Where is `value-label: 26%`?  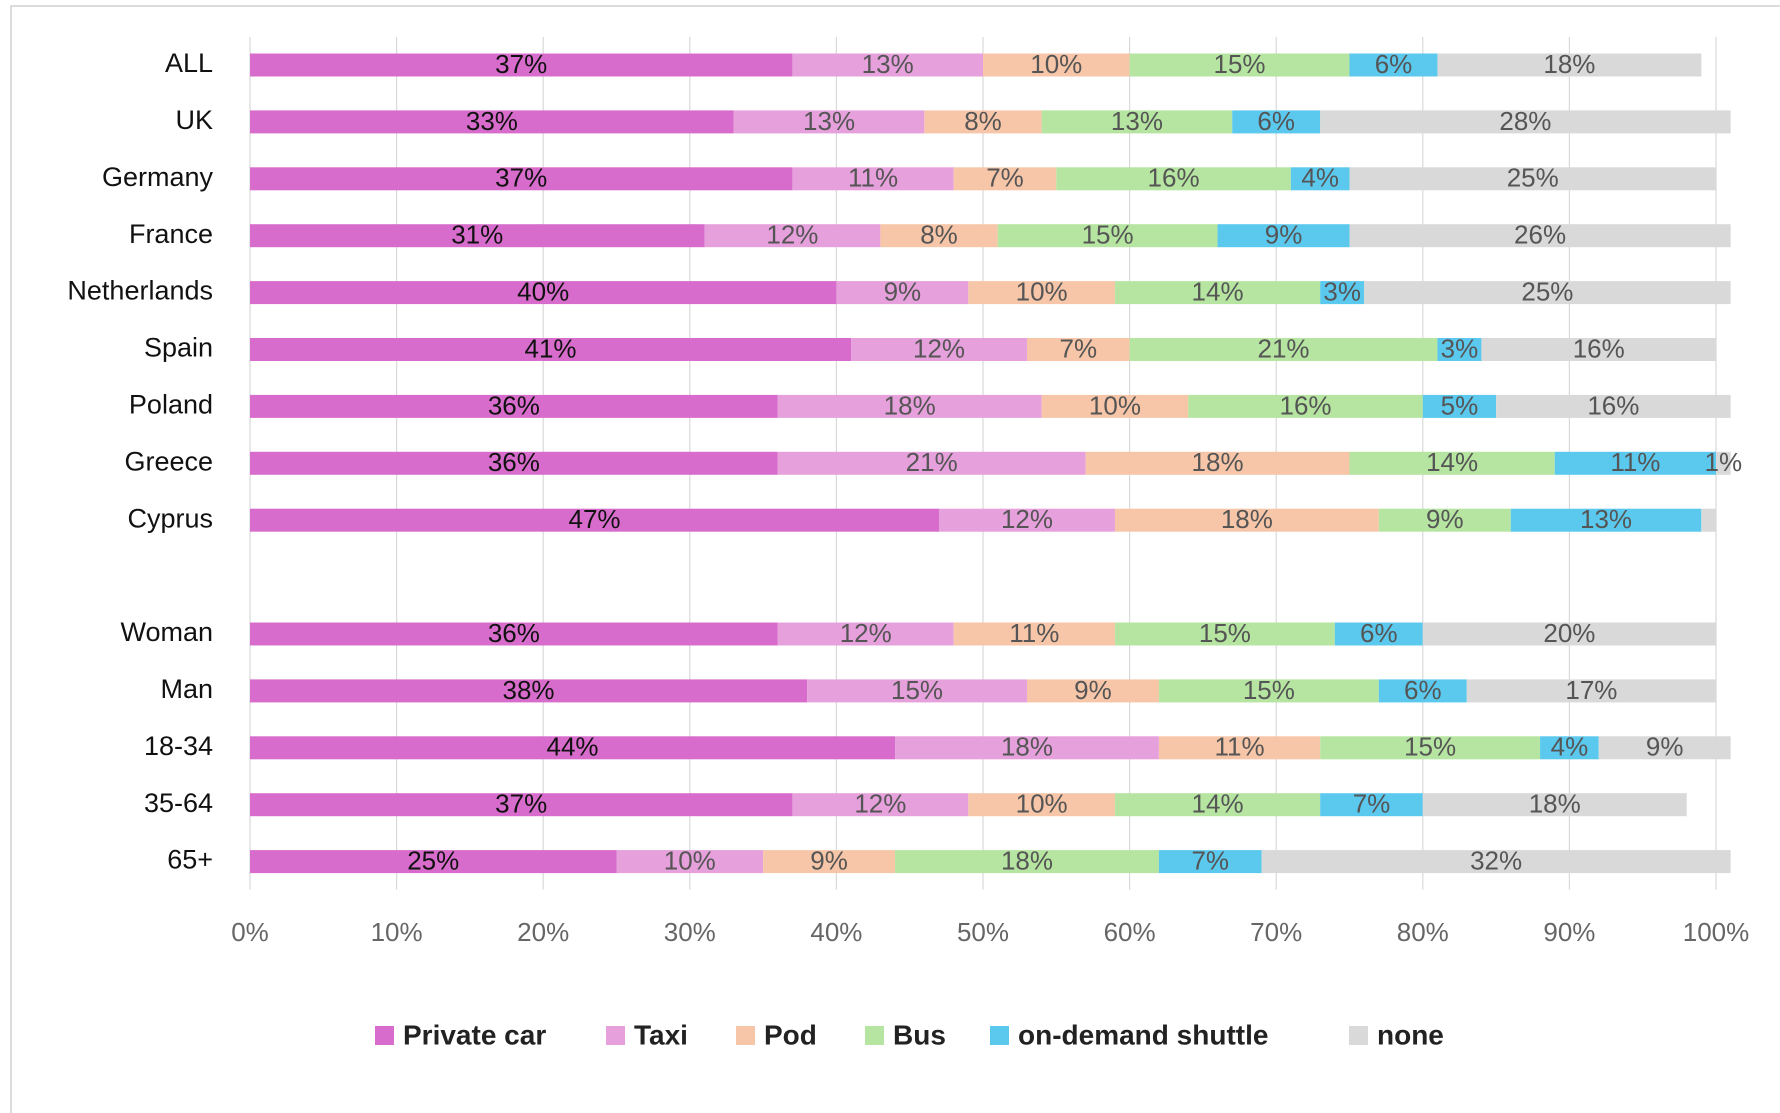
value-label: 26% is located at coordinates (1540, 235).